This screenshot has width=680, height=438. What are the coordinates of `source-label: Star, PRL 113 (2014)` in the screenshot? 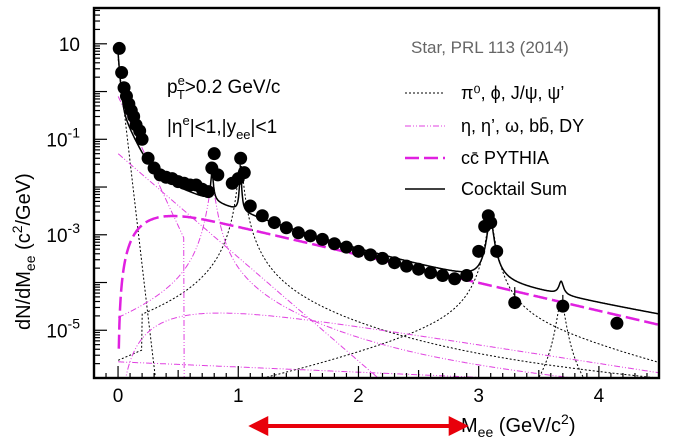 It's located at (490, 47).